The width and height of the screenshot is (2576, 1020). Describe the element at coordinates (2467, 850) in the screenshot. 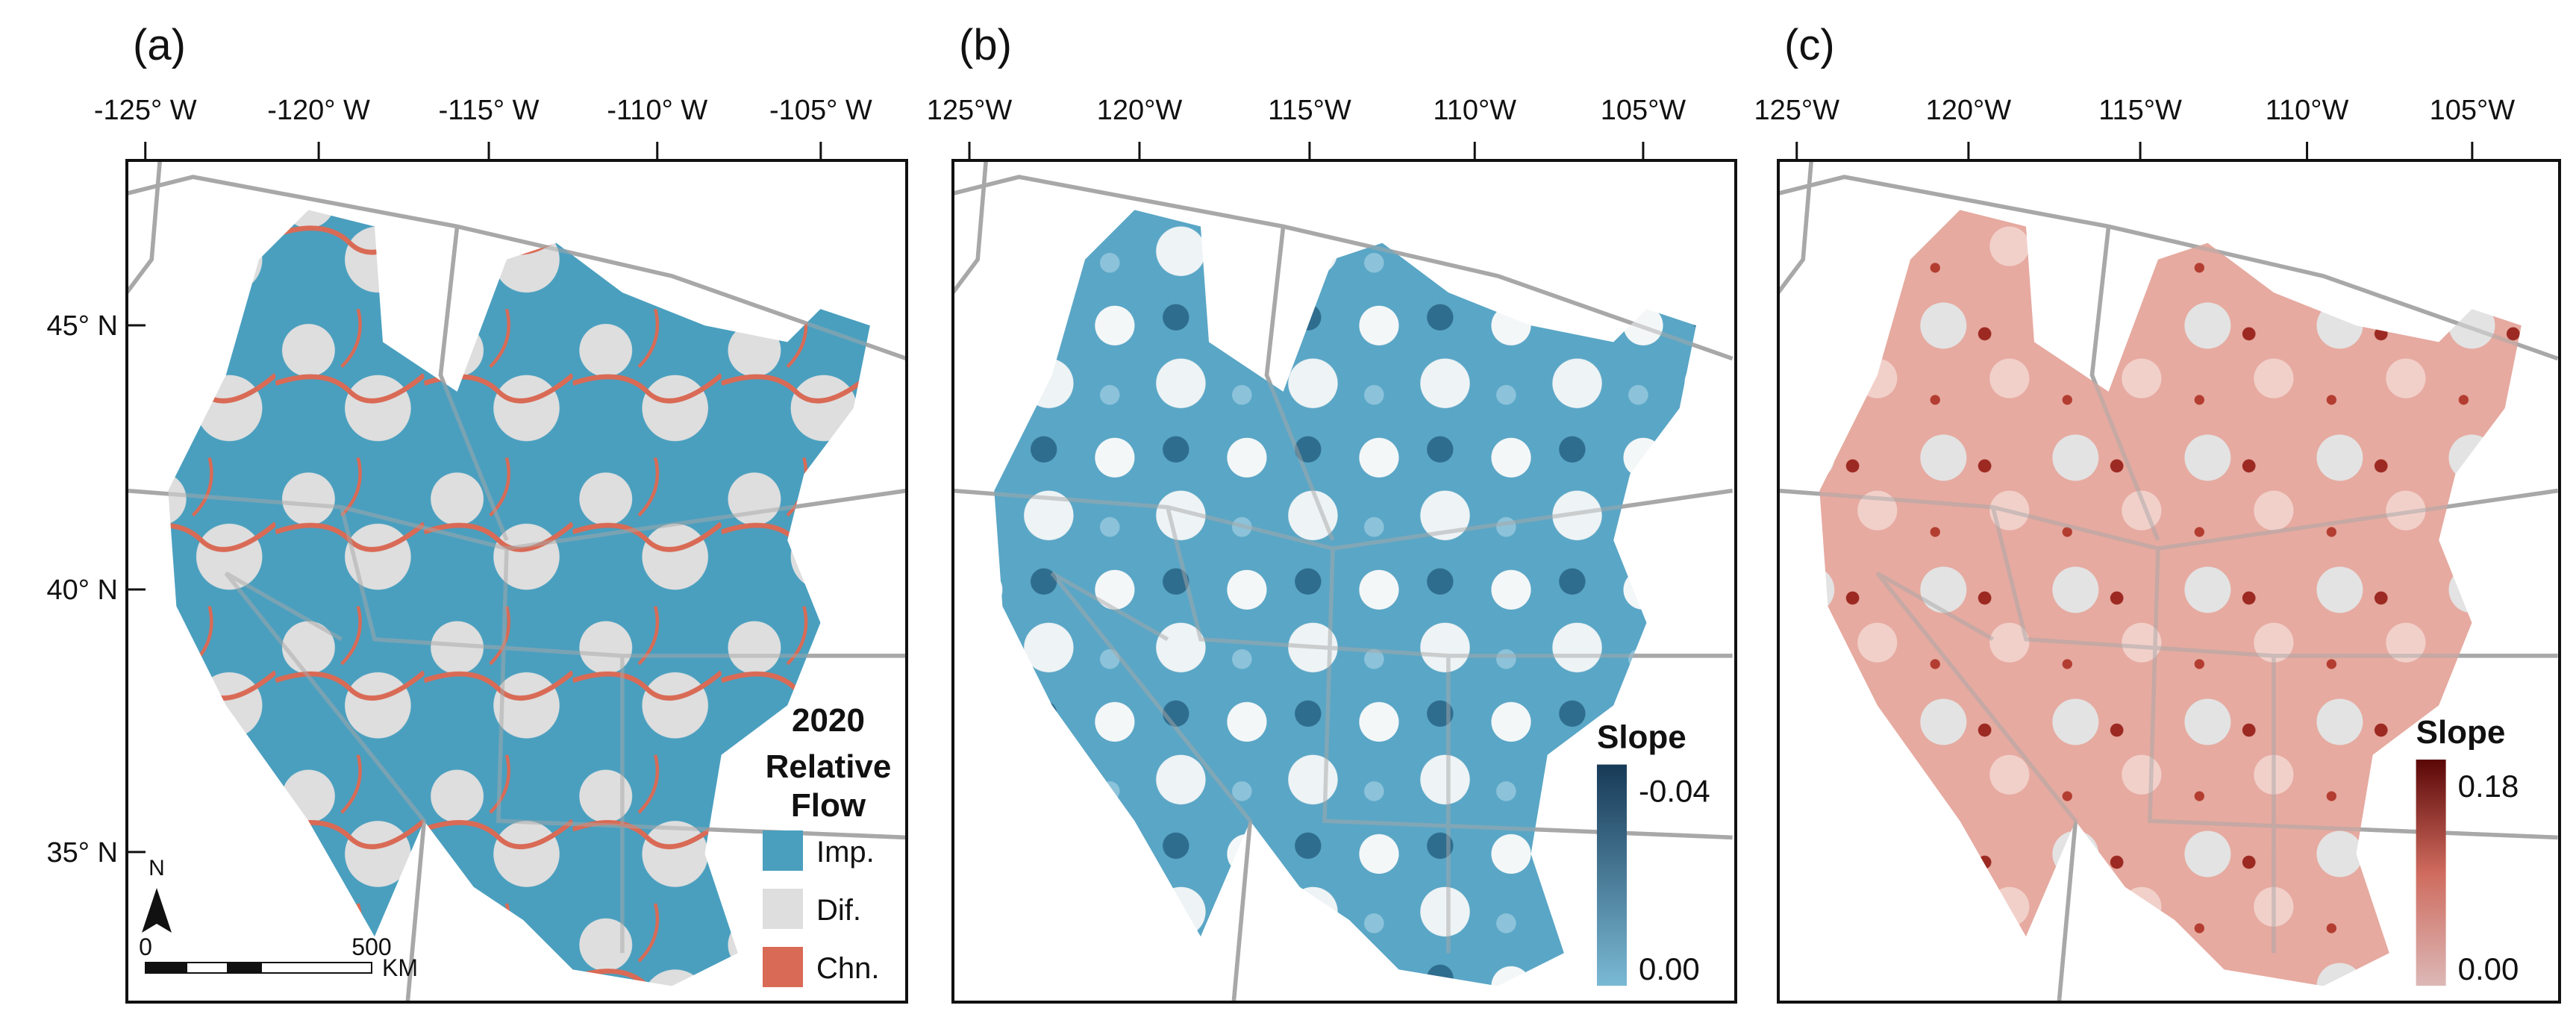

I see `colorbar: Slope 0.18 0.00` at that location.